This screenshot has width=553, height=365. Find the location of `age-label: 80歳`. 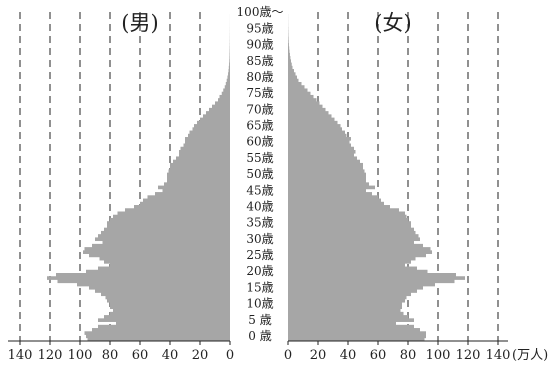

age-label: 80歳 is located at coordinates (259, 77).